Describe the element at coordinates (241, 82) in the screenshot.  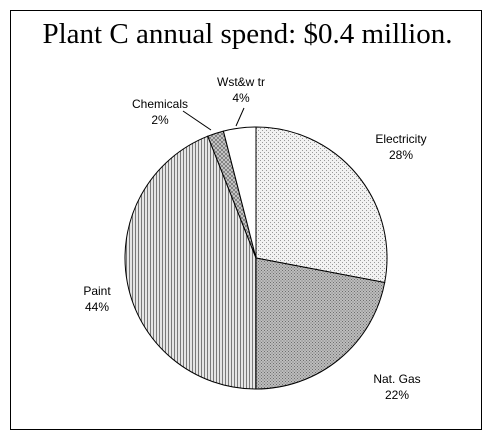
I see `slice-label: Wst&w tr` at that location.